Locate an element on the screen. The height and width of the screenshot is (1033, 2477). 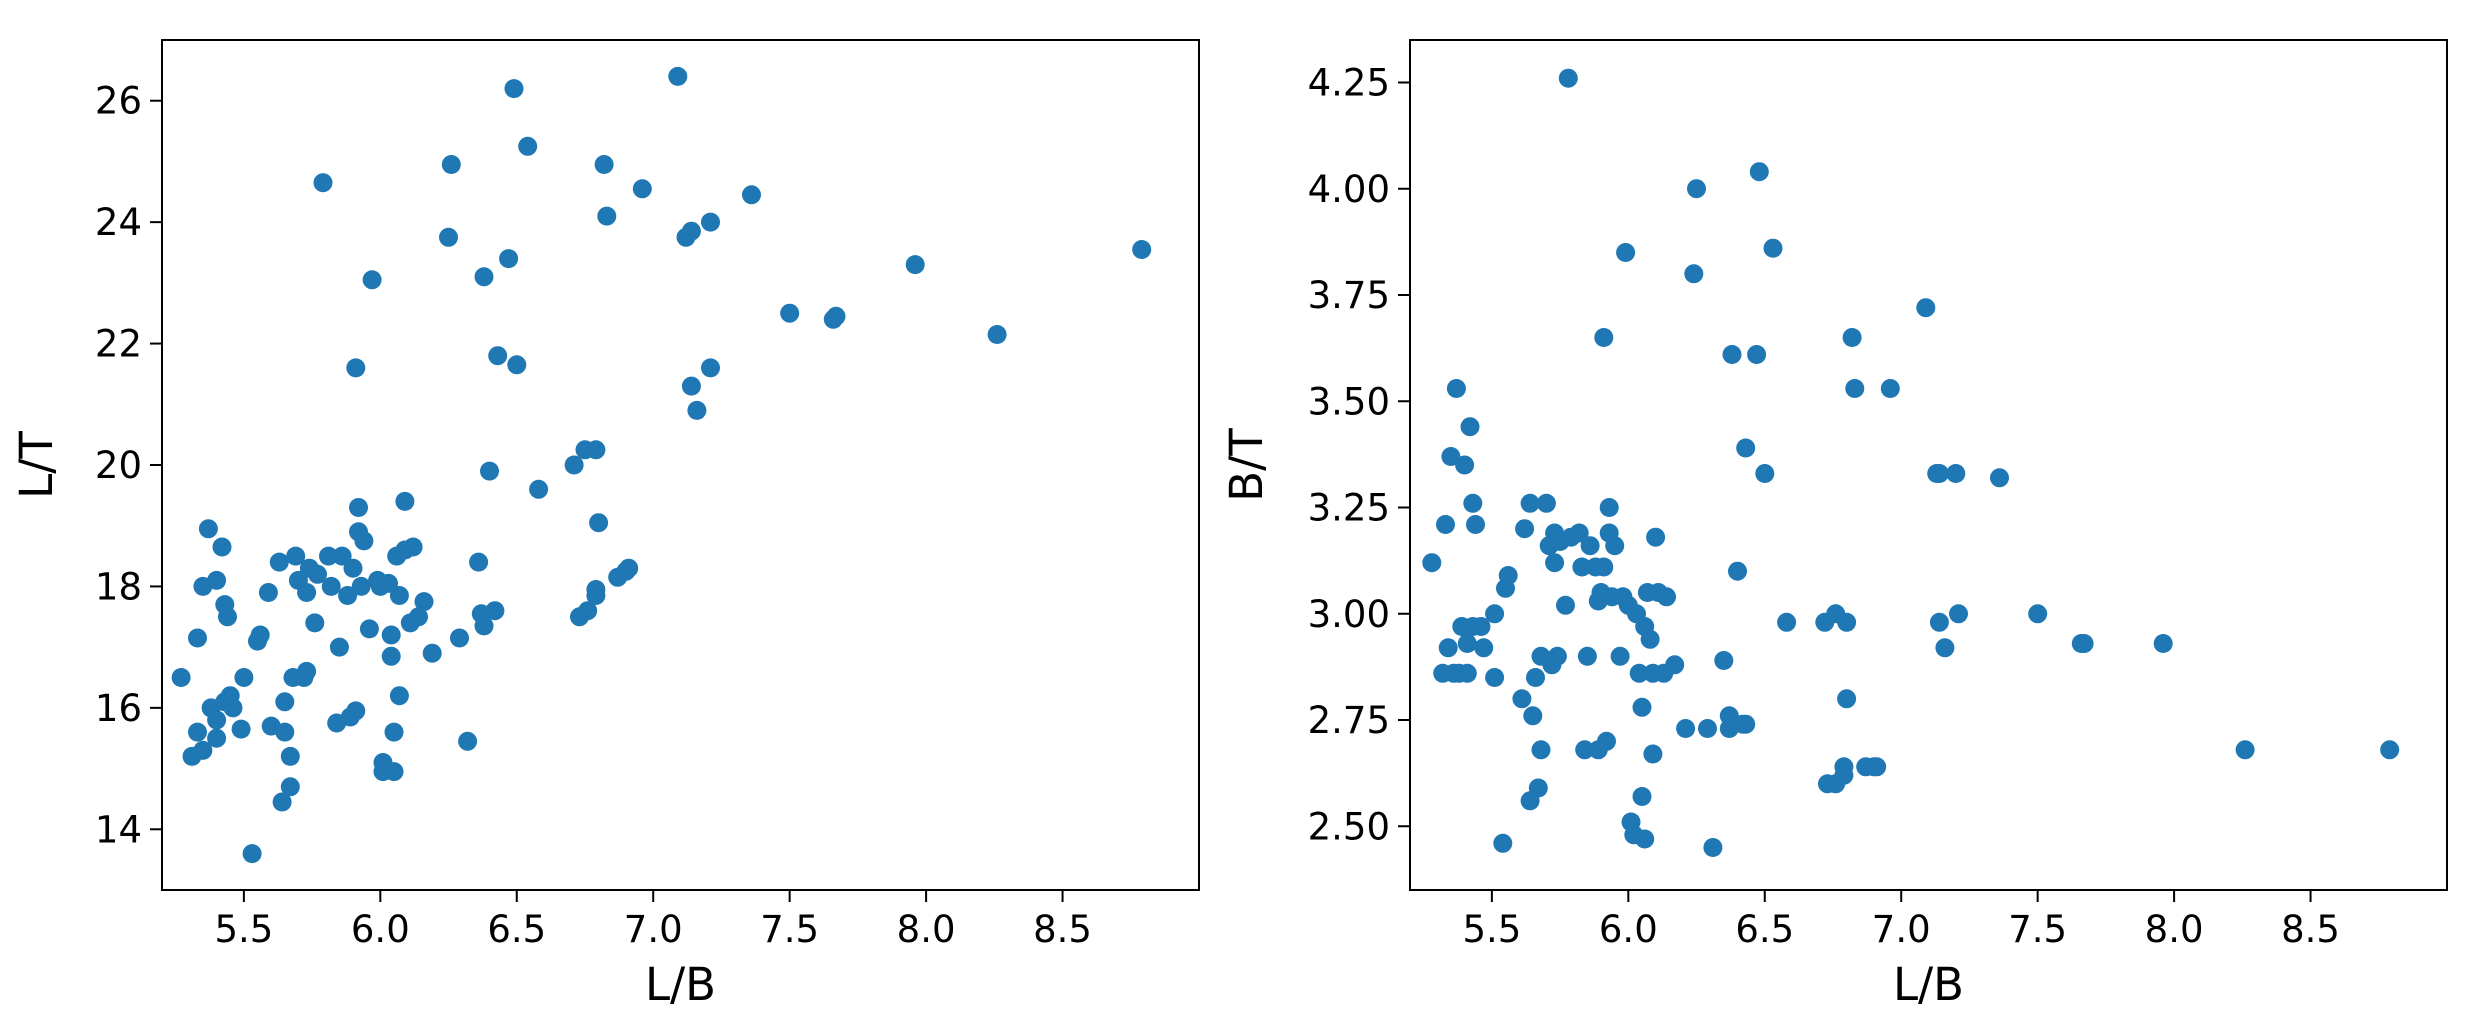
y-tick-label: 3.00 is located at coordinates (1349, 614).